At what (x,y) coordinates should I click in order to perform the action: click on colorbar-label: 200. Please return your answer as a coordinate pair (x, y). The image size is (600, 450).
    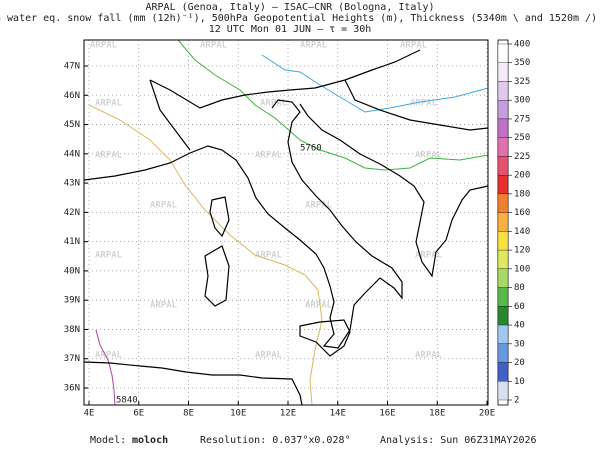
    Looking at the image, I should click on (522, 176).